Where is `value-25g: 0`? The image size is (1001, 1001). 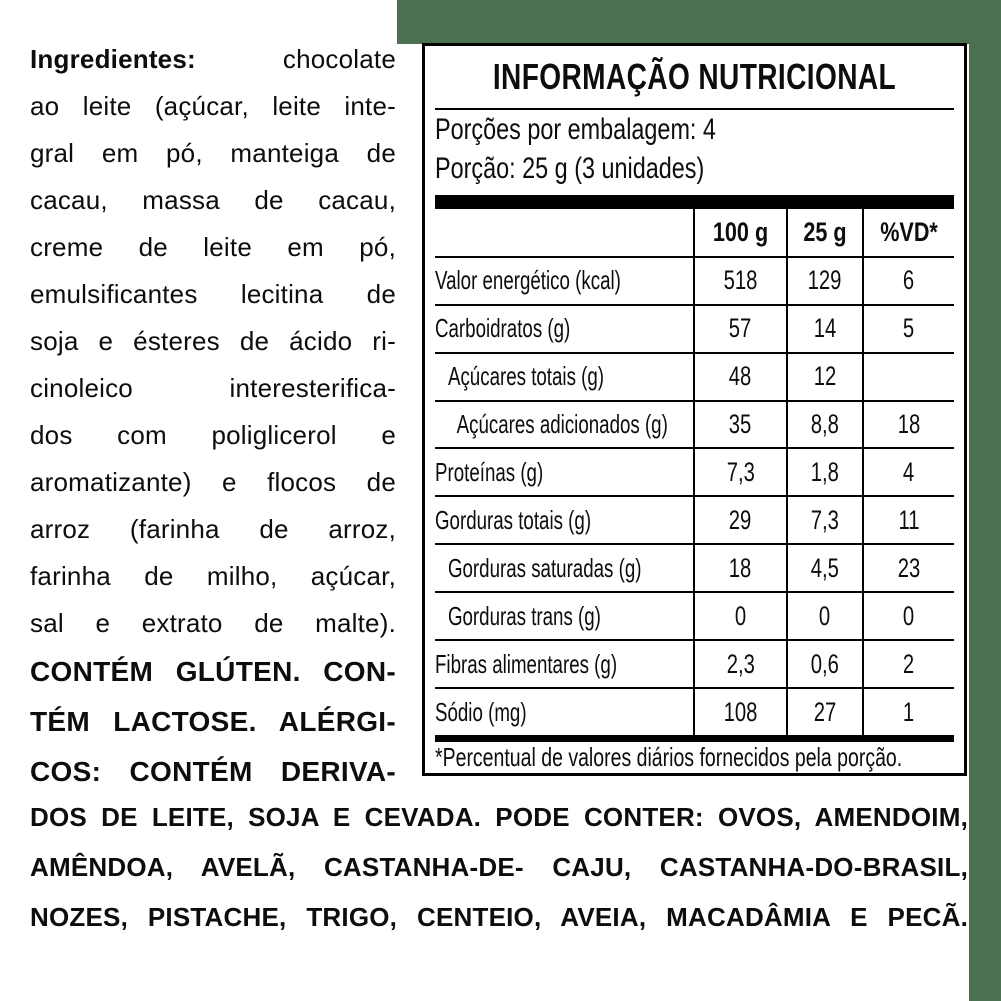 value-25g: 0 is located at coordinates (825, 615).